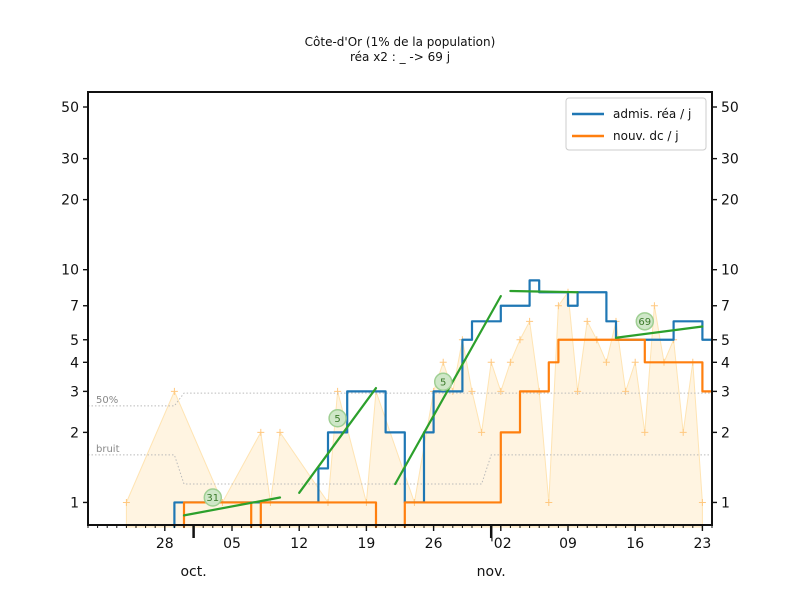 The width and height of the screenshot is (800, 600). I want to click on y-tick-label-right: 10, so click(730, 271).